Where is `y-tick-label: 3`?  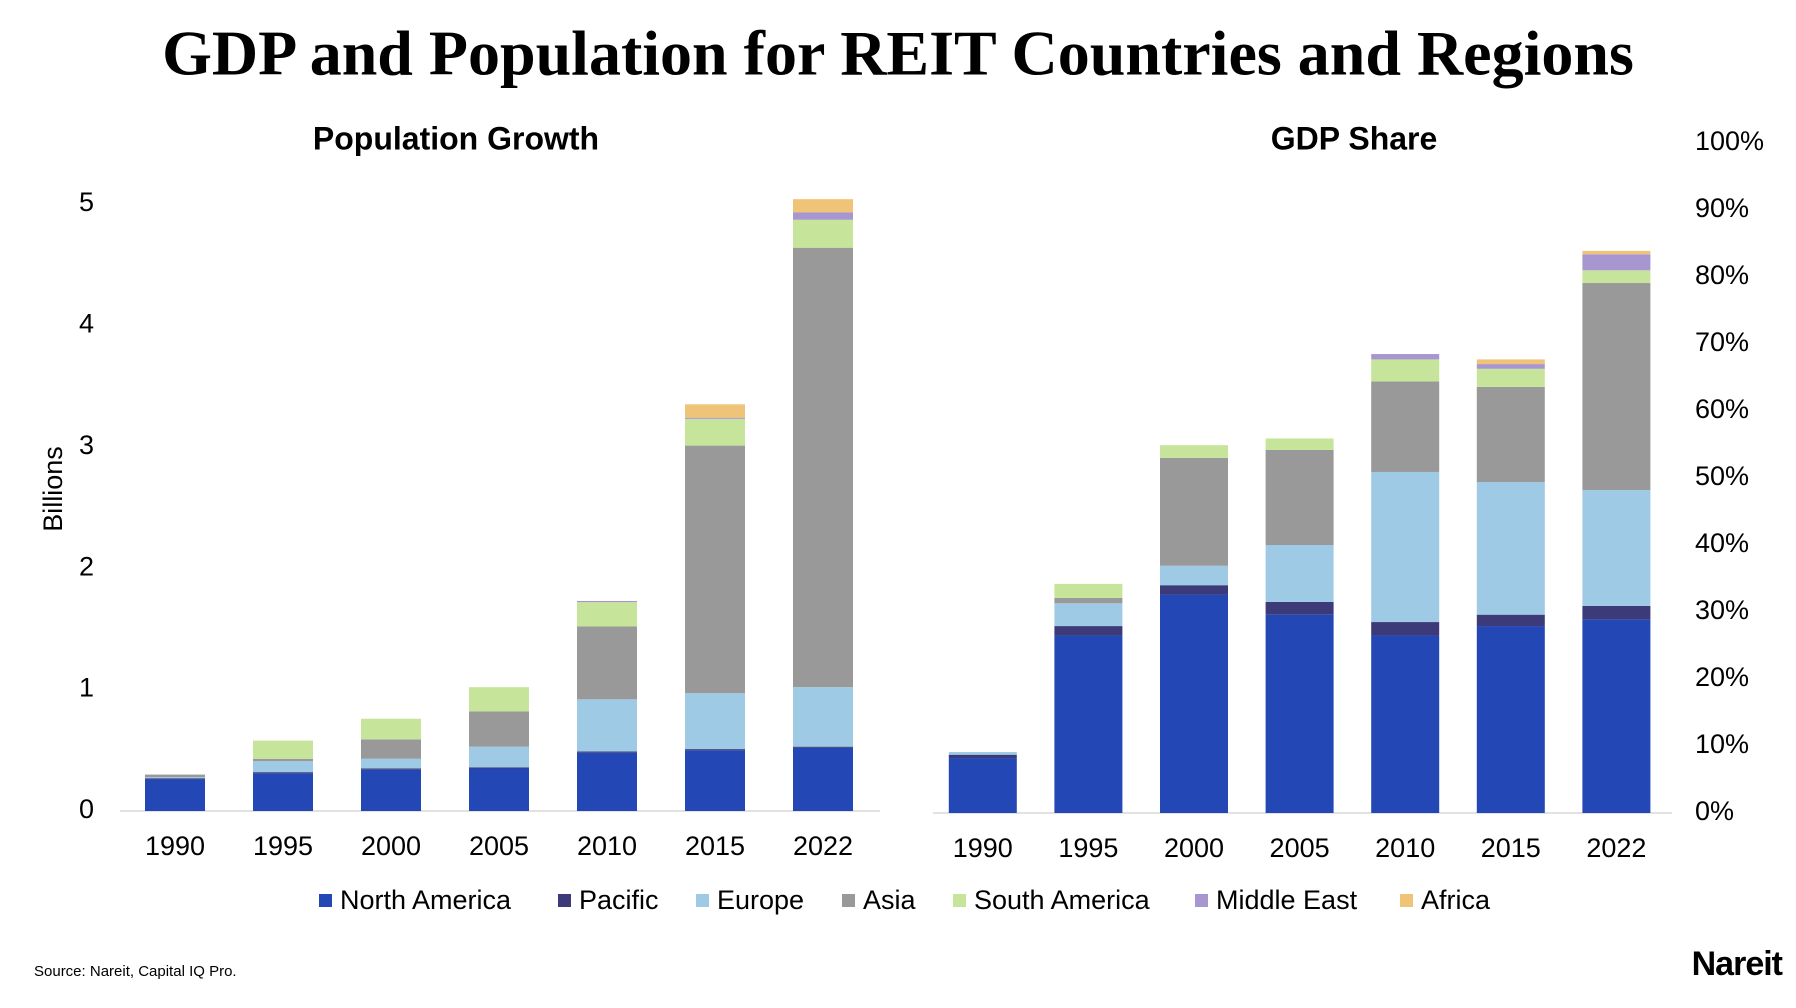 y-tick-label: 3 is located at coordinates (86, 445).